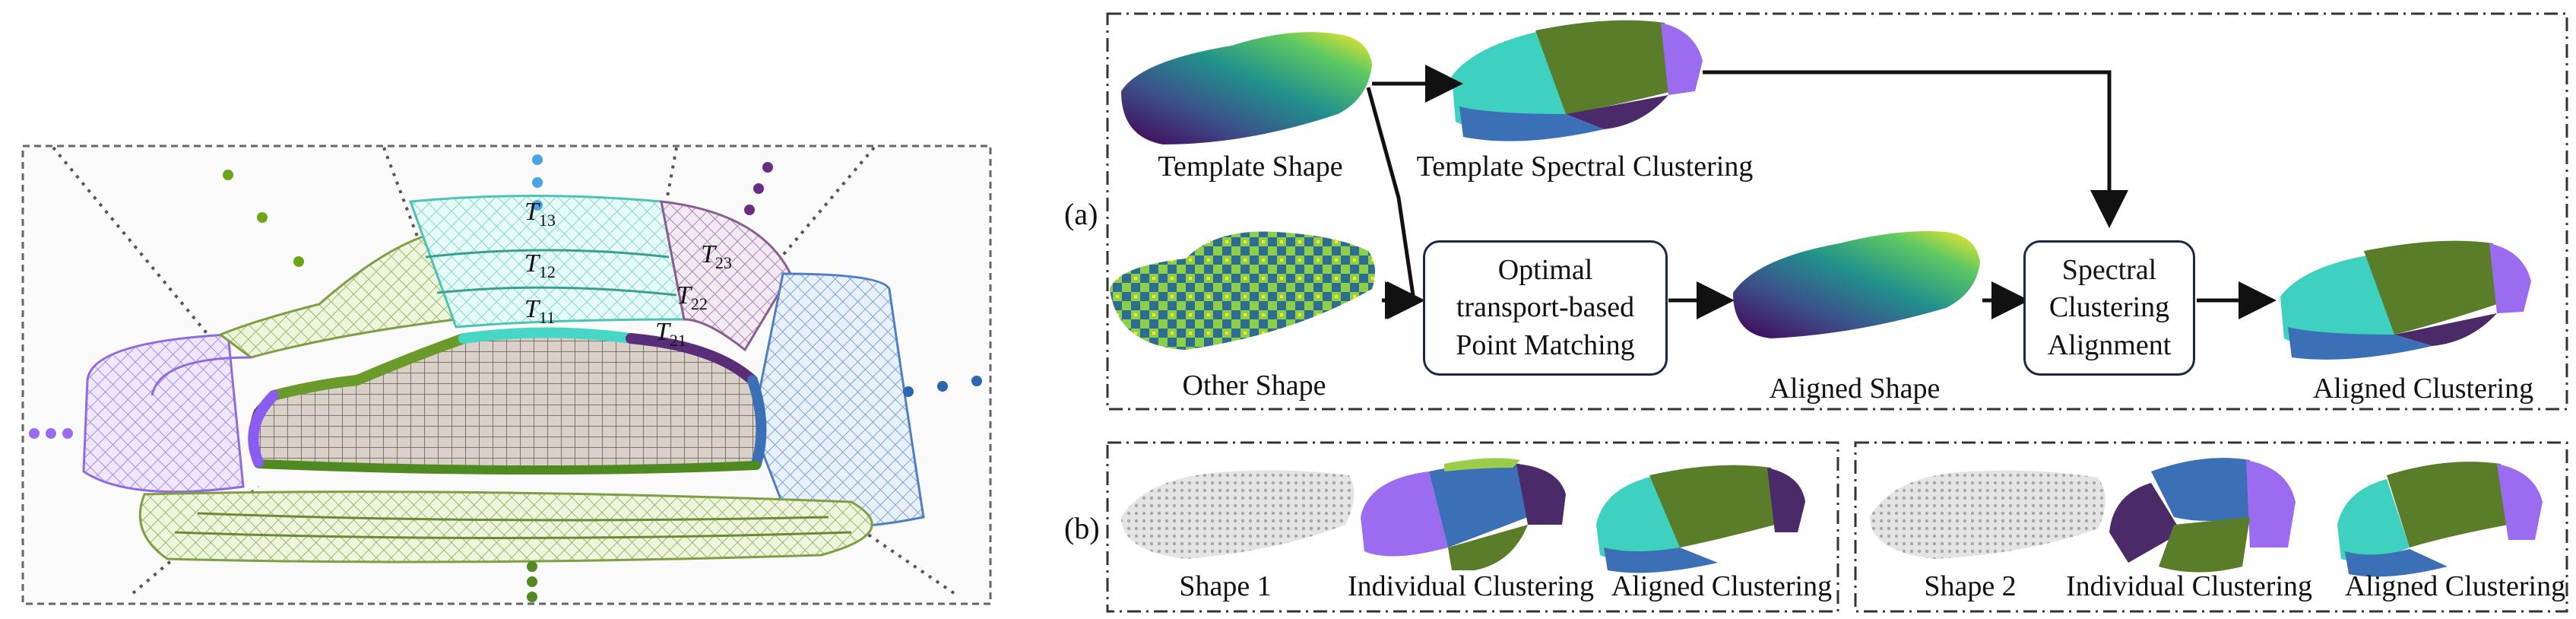 The height and width of the screenshot is (619, 2576). Describe the element at coordinates (1856, 284) in the screenshot. I see `aligned-shape-car` at that location.